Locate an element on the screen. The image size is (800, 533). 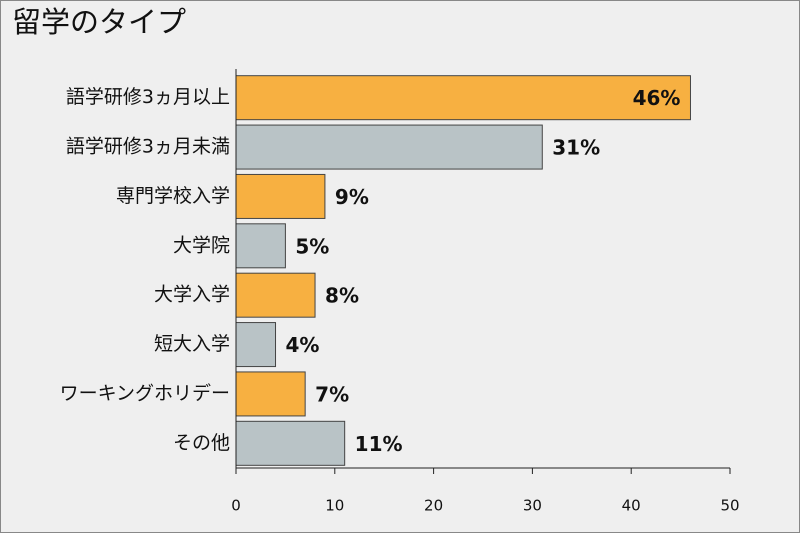
y-tick-label: 大学入学 is located at coordinates (192, 295).